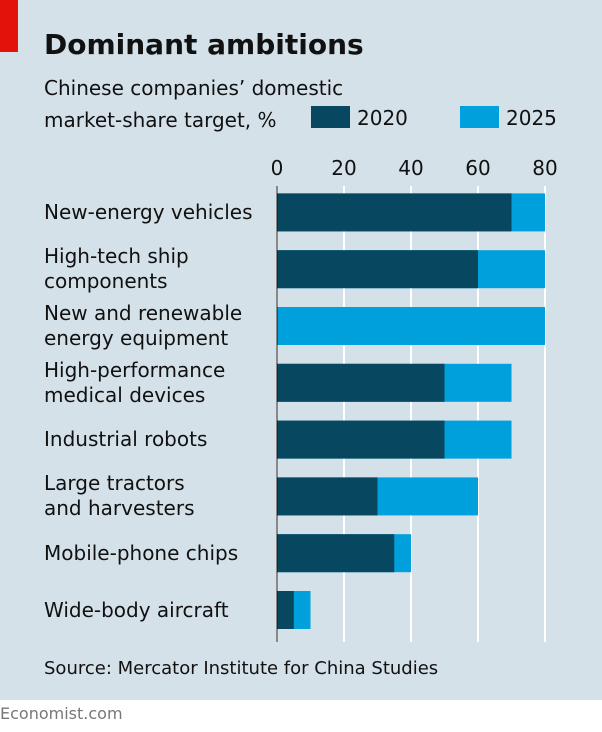  What do you see at coordinates (382, 118) in the screenshot?
I see `legend-label: 2020` at bounding box center [382, 118].